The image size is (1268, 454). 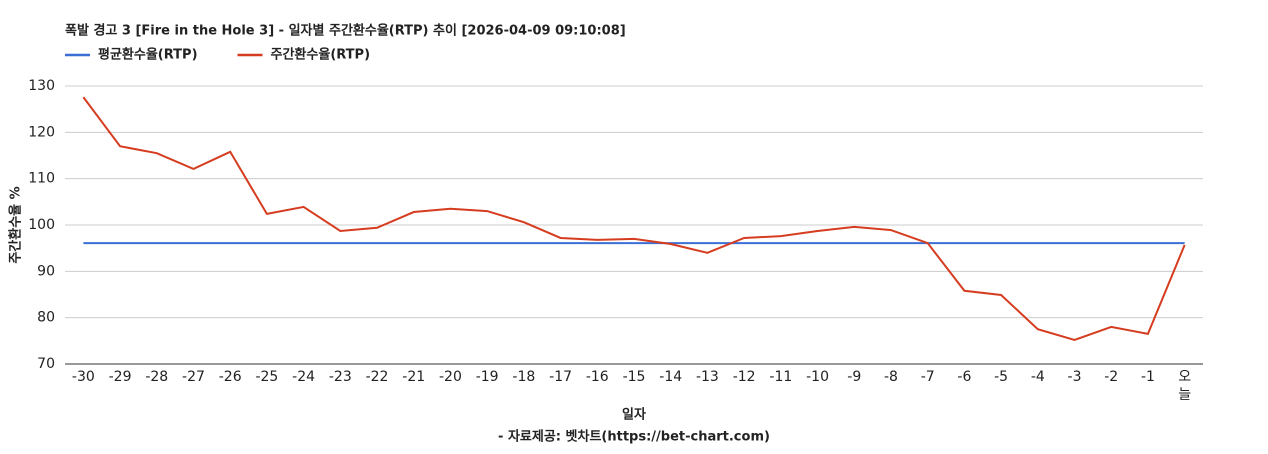 I want to click on x-tick-label: -29, so click(x=120, y=377).